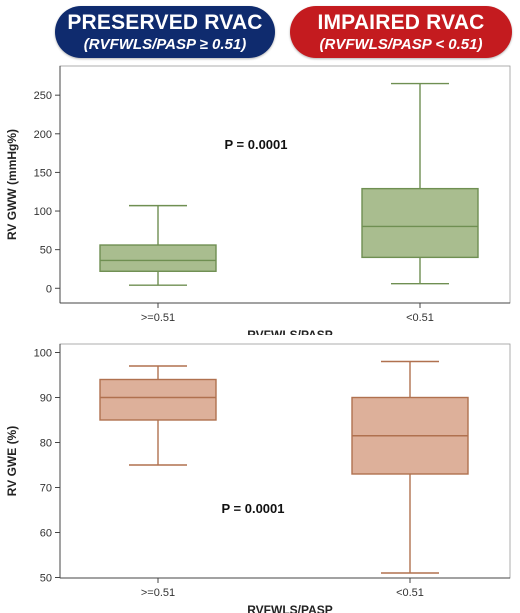 This screenshot has width=520, height=613. I want to click on chart-1-y-tick-label-4: 90, so click(46, 399).